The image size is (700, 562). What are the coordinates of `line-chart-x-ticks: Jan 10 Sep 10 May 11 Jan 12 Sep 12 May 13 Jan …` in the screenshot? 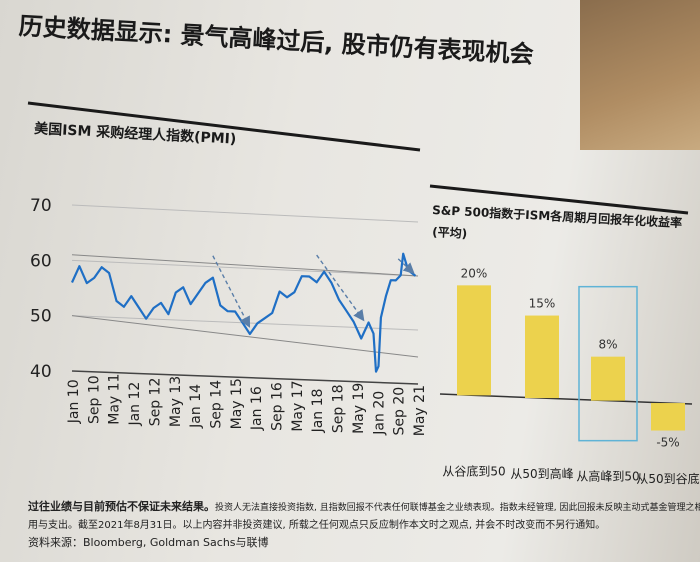 It's located at (247, 405).